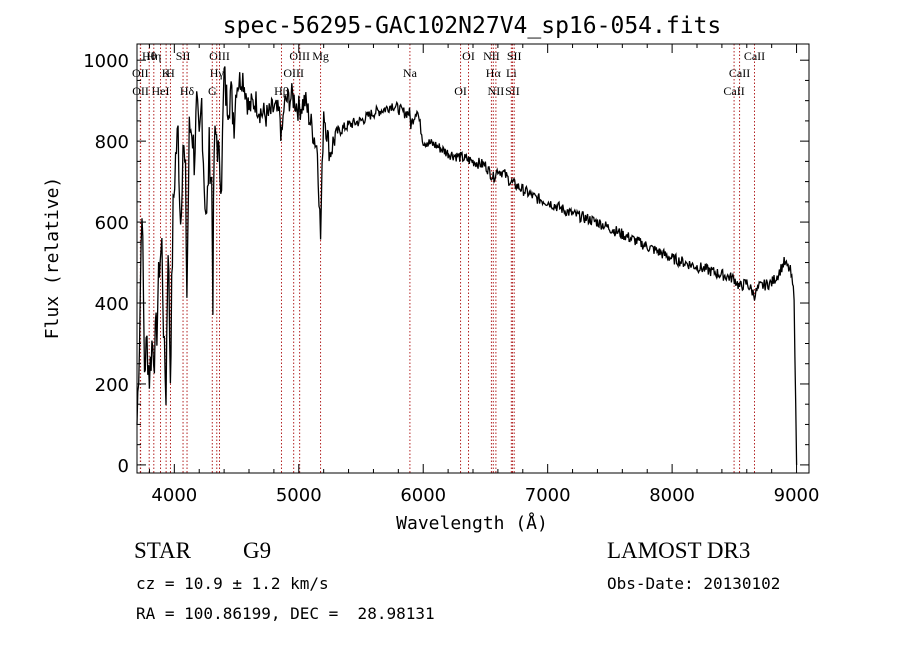  What do you see at coordinates (285, 613) in the screenshot?
I see `coordinates: RA = 100.86199, DEC = 28.98131` at bounding box center [285, 613].